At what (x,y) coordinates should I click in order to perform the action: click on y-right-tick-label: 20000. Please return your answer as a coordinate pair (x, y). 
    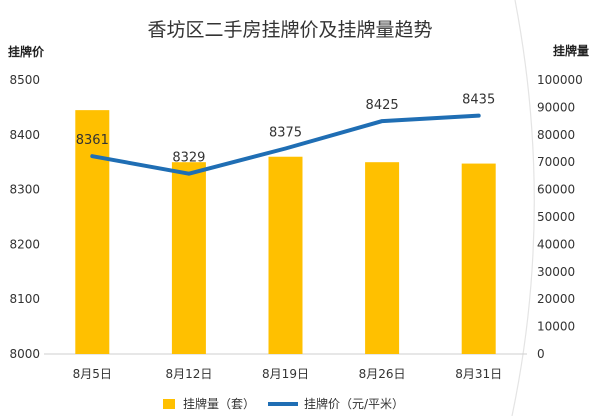
    Looking at the image, I should click on (556, 299).